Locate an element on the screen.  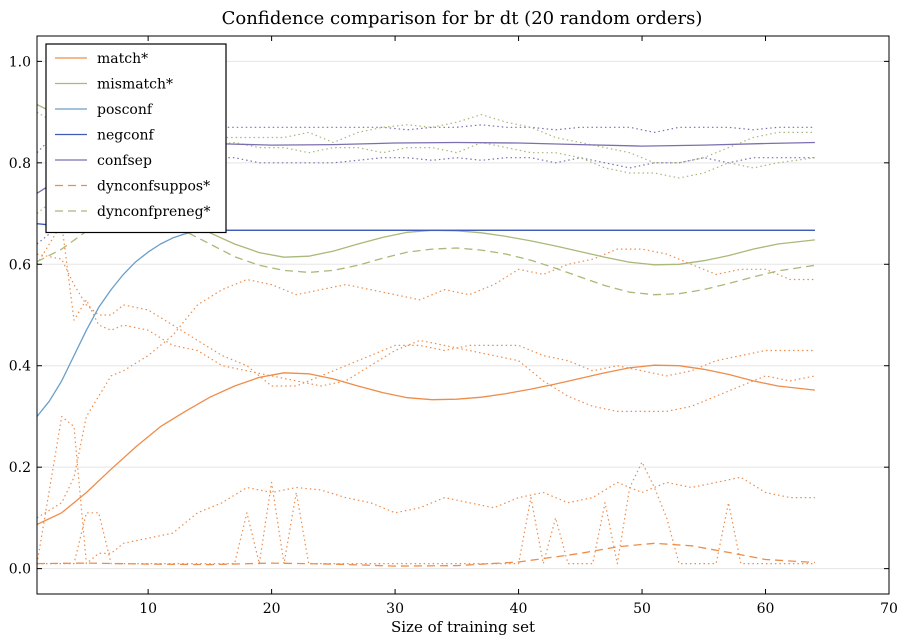
legend-label-dynconfsuppos: dynconfsuppos* is located at coordinates (153, 187).